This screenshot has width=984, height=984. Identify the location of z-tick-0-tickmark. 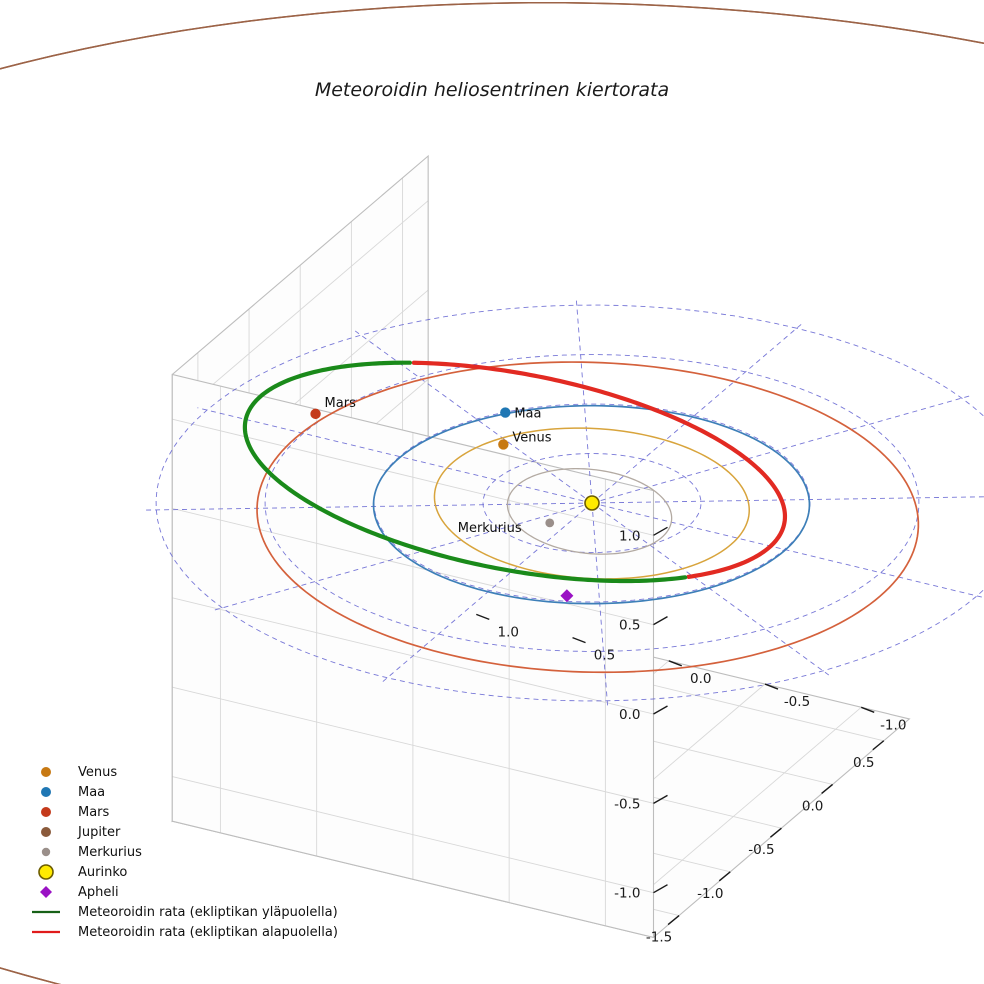
(660, 531).